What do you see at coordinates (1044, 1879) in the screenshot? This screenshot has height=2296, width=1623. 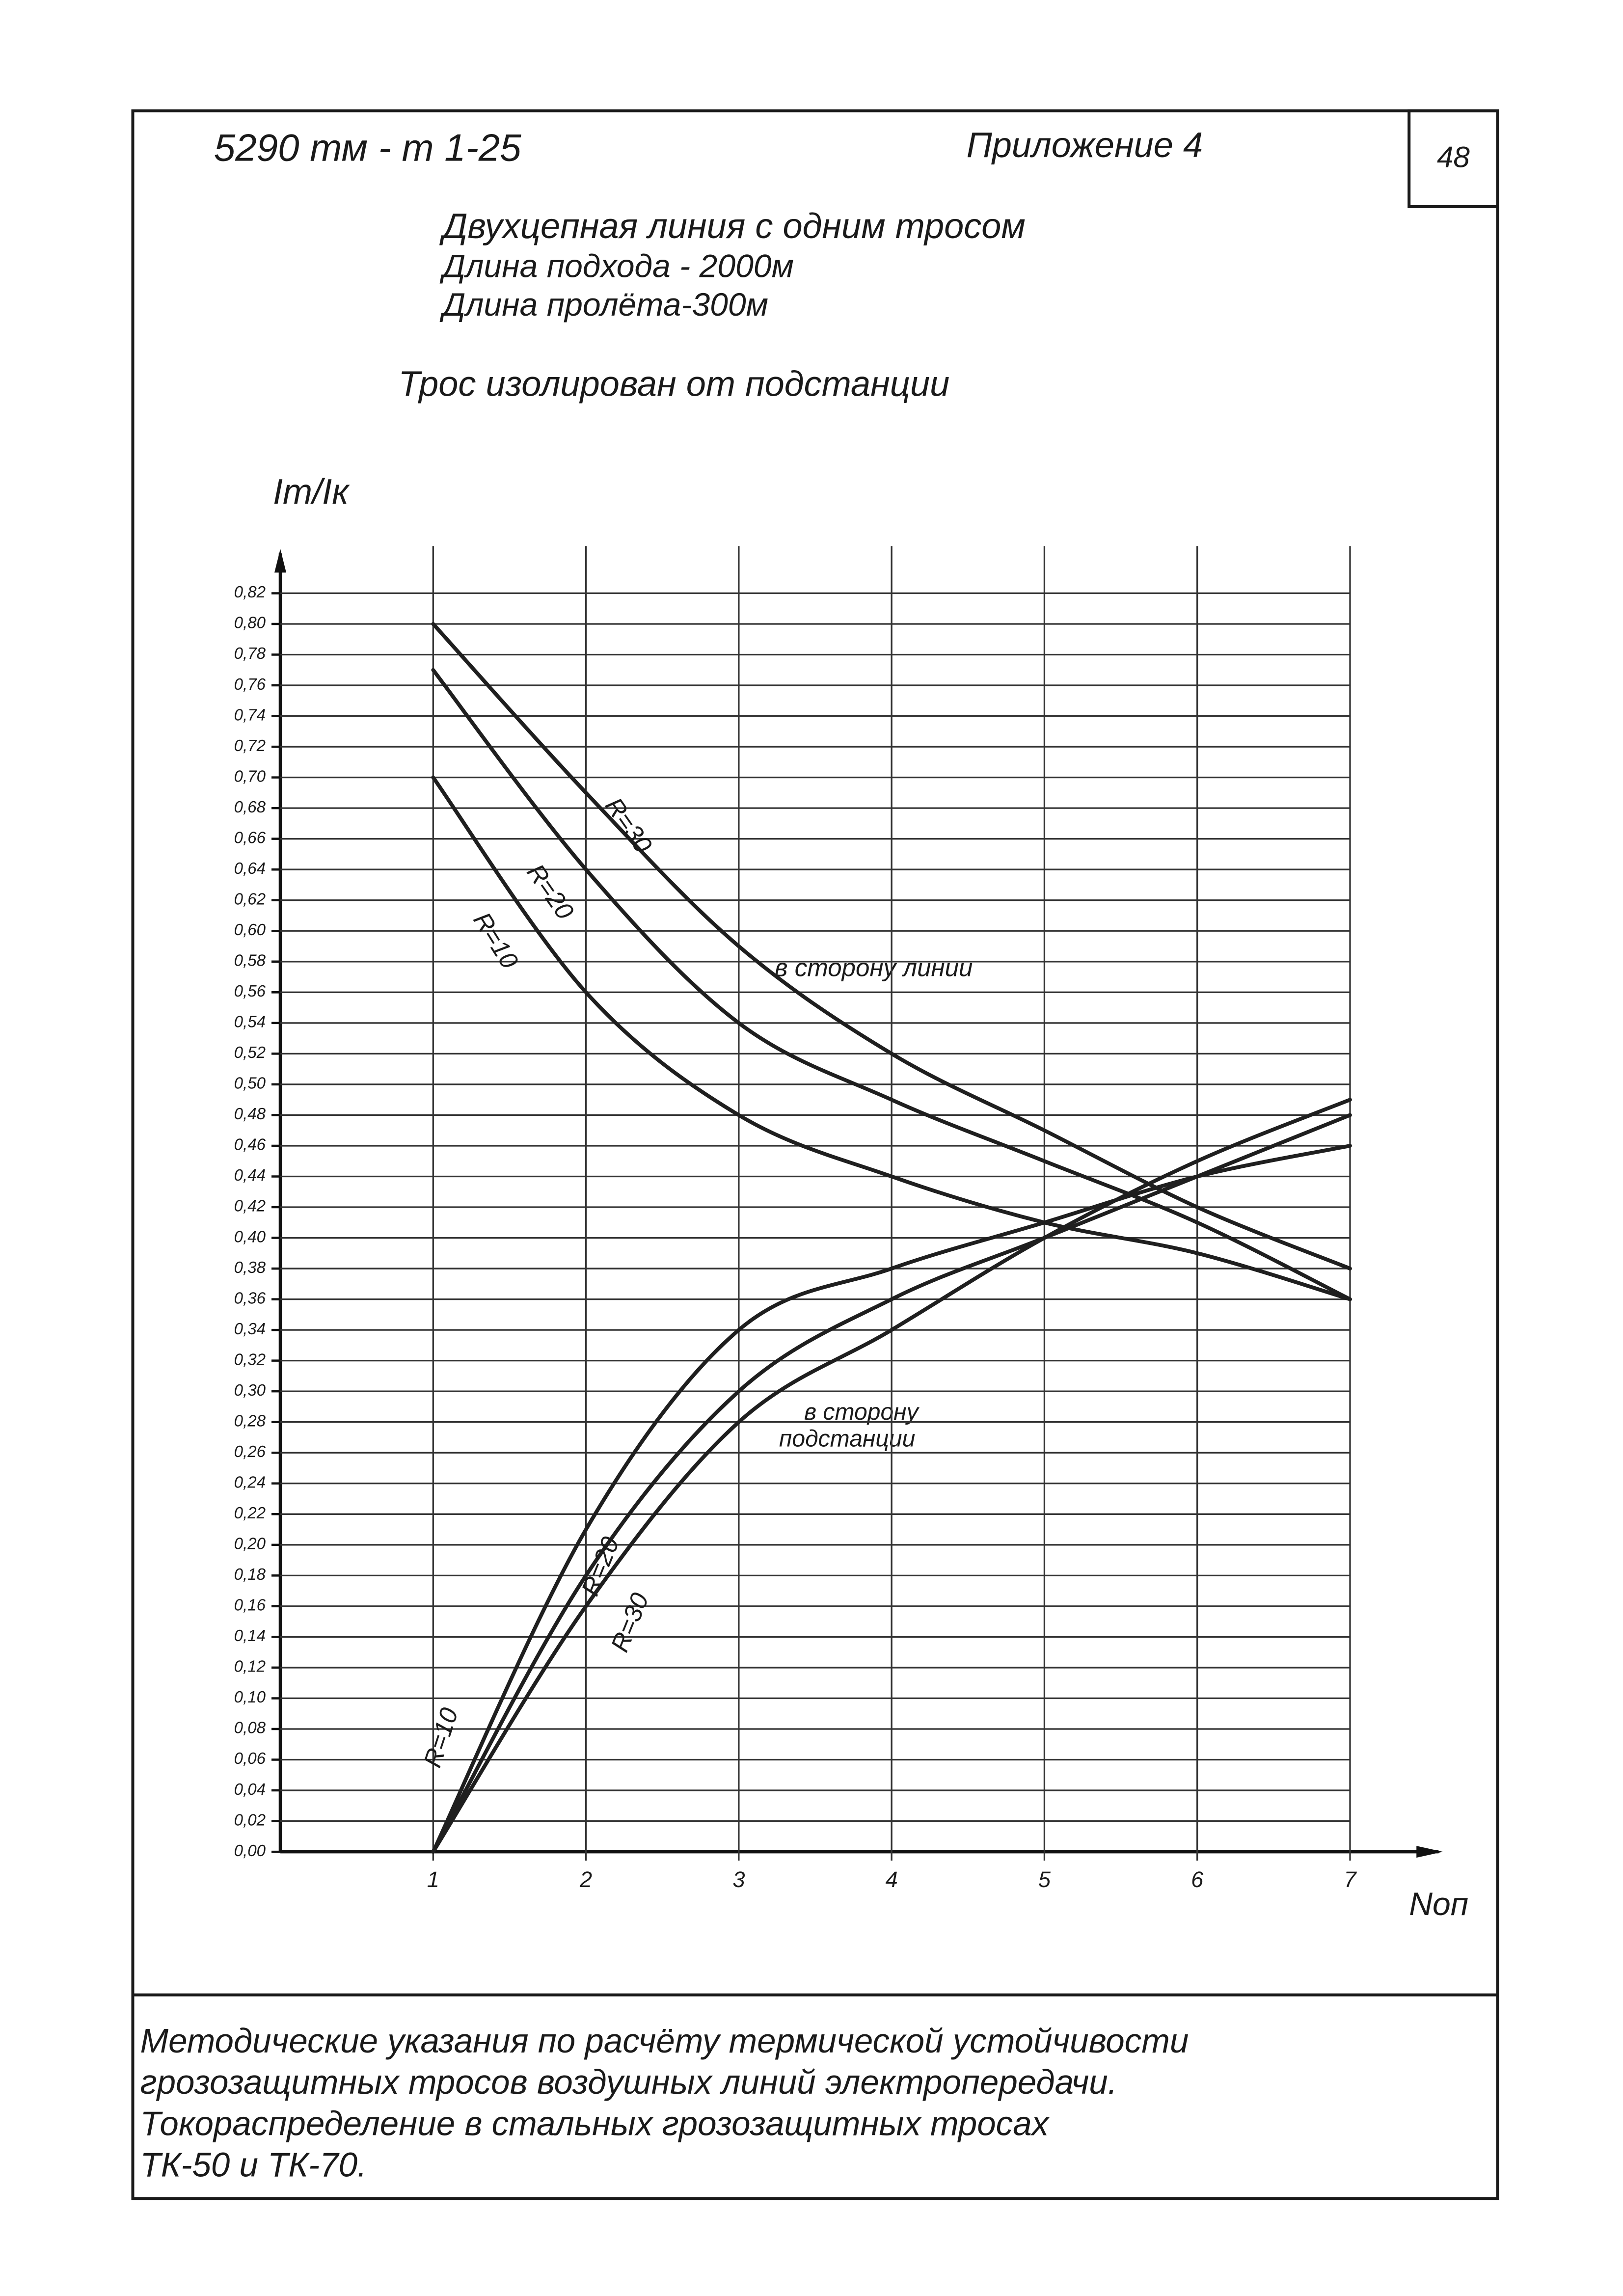 I see `x-tick-label: 5` at bounding box center [1044, 1879].